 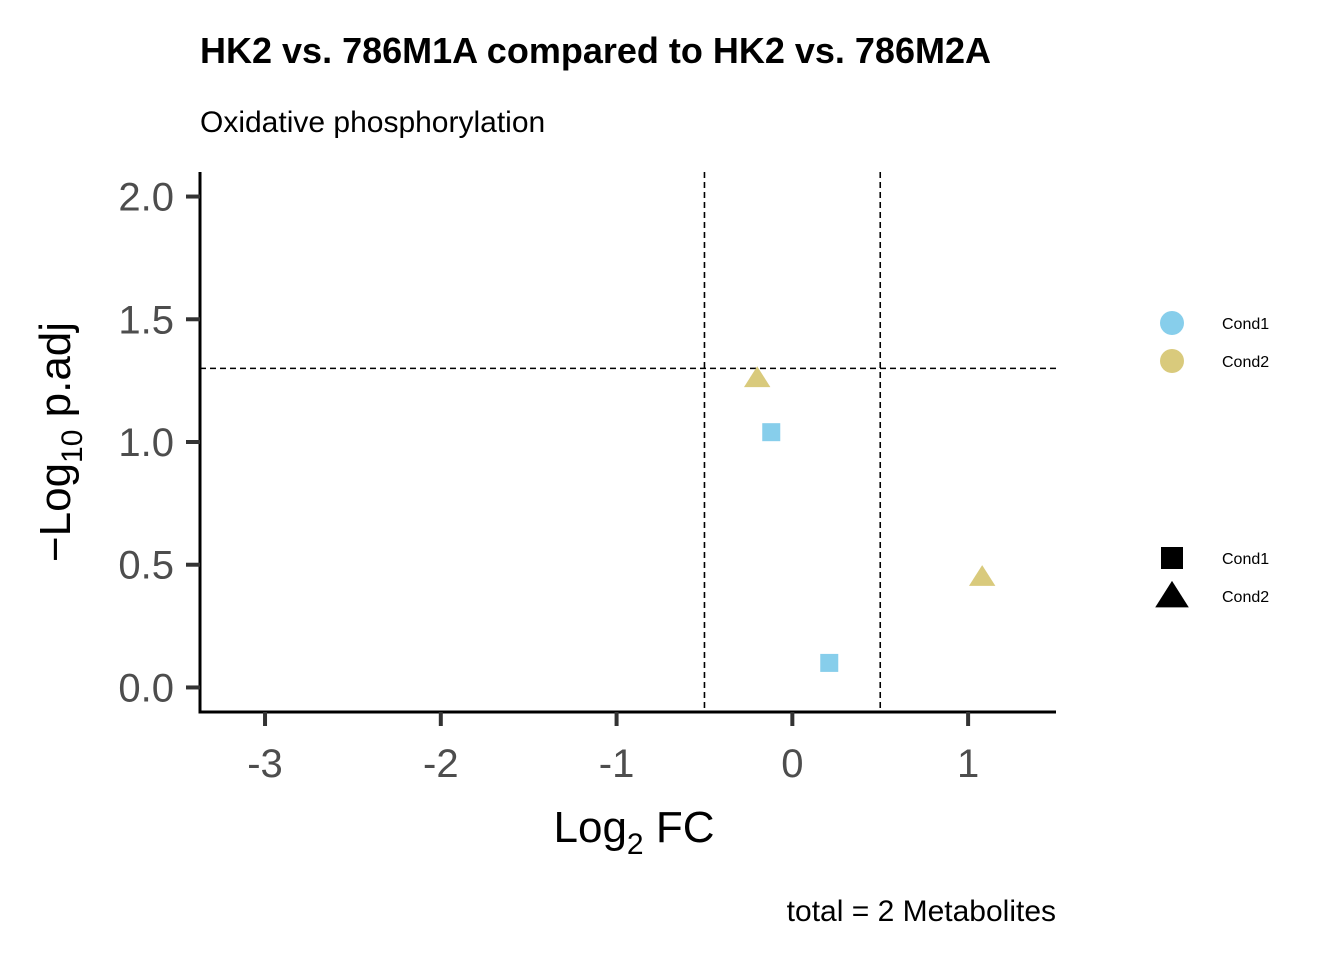 I want to click on y-tick-label: 0.0, so click(x=146, y=688).